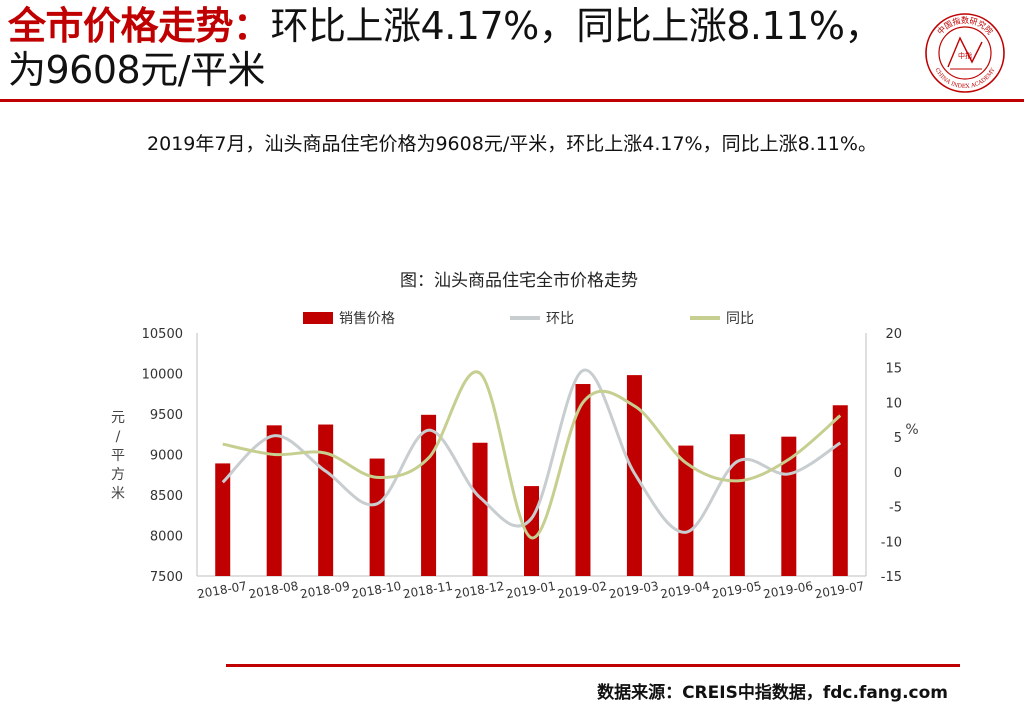  I want to click on y-tick-right-label: 20, so click(893, 334).